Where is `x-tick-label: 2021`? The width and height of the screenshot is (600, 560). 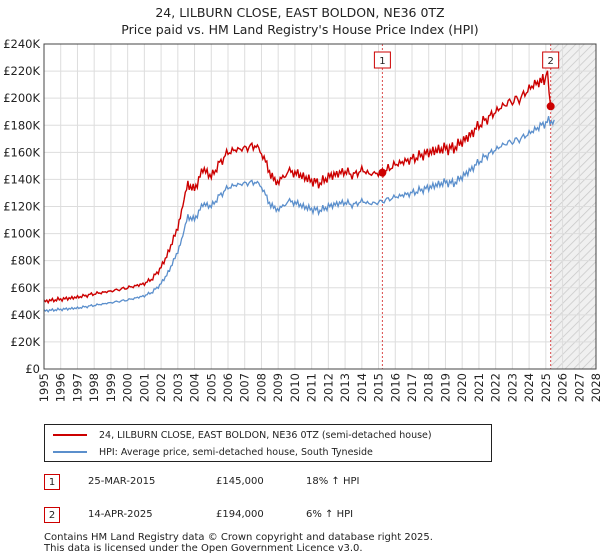 x-tick-label: 2021 is located at coordinates (479, 387).